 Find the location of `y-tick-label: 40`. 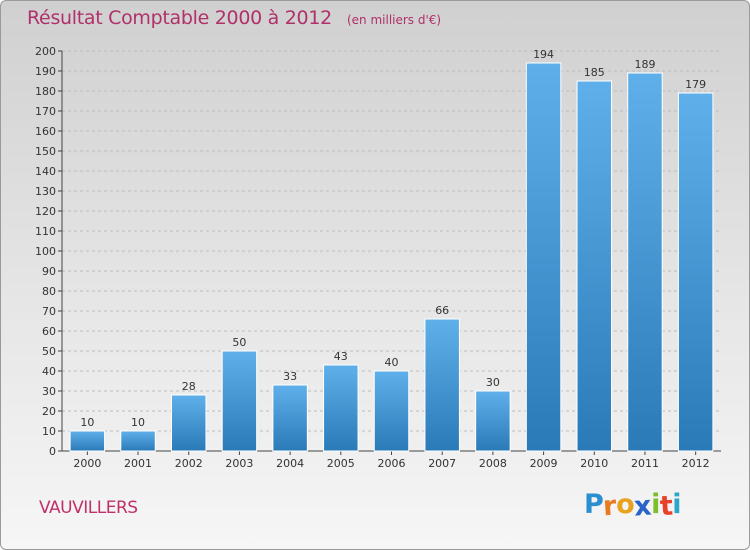

y-tick-label: 40 is located at coordinates (49, 371).